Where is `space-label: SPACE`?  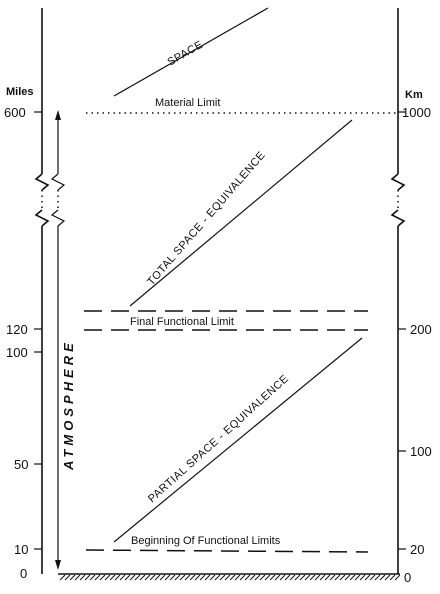 space-label: SPACE is located at coordinates (186, 54).